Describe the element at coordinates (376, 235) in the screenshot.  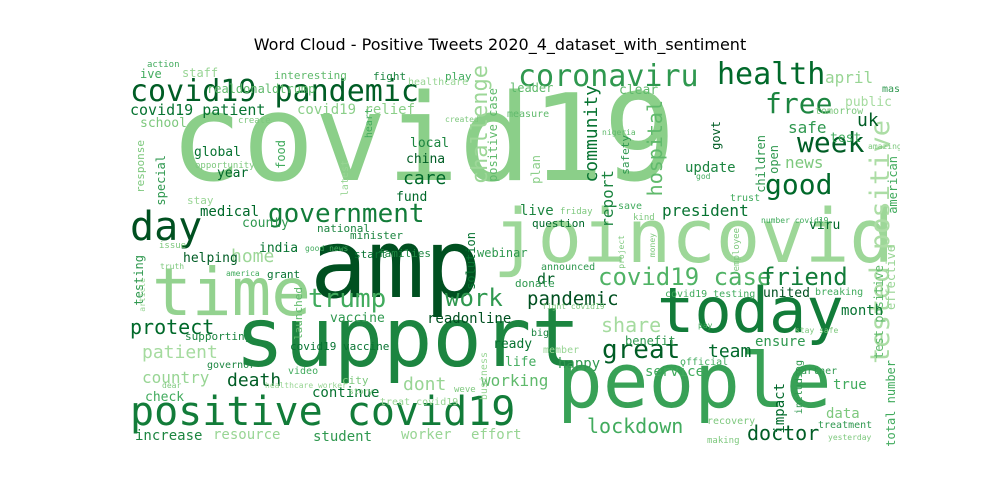
I see `word-minister: minister` at that location.